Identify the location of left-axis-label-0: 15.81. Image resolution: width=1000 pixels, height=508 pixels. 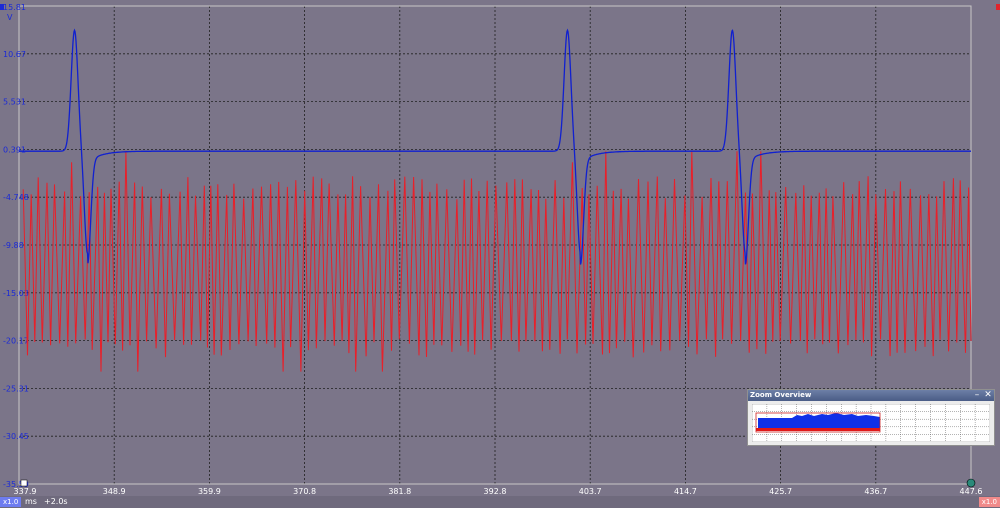
(14, 7).